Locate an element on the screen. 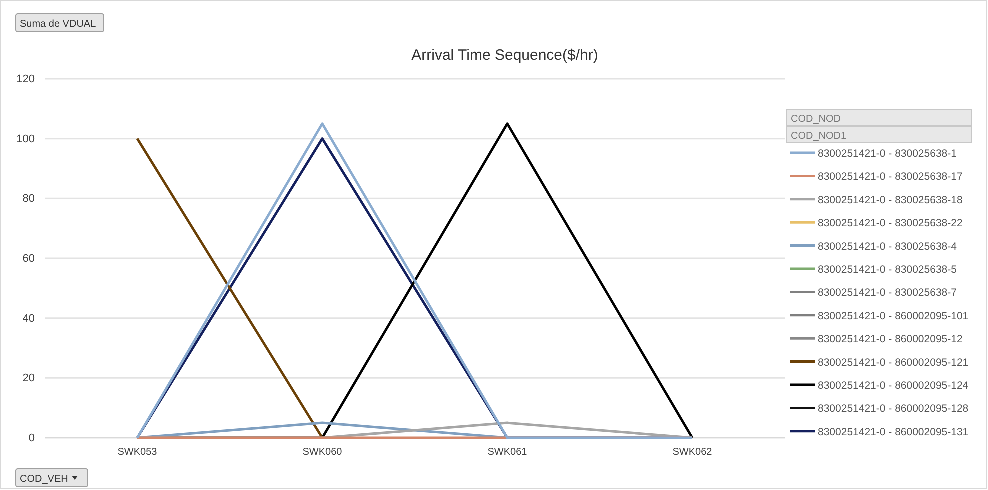  legend-label: 8300251421-0 - 860002095-12 is located at coordinates (890, 340).